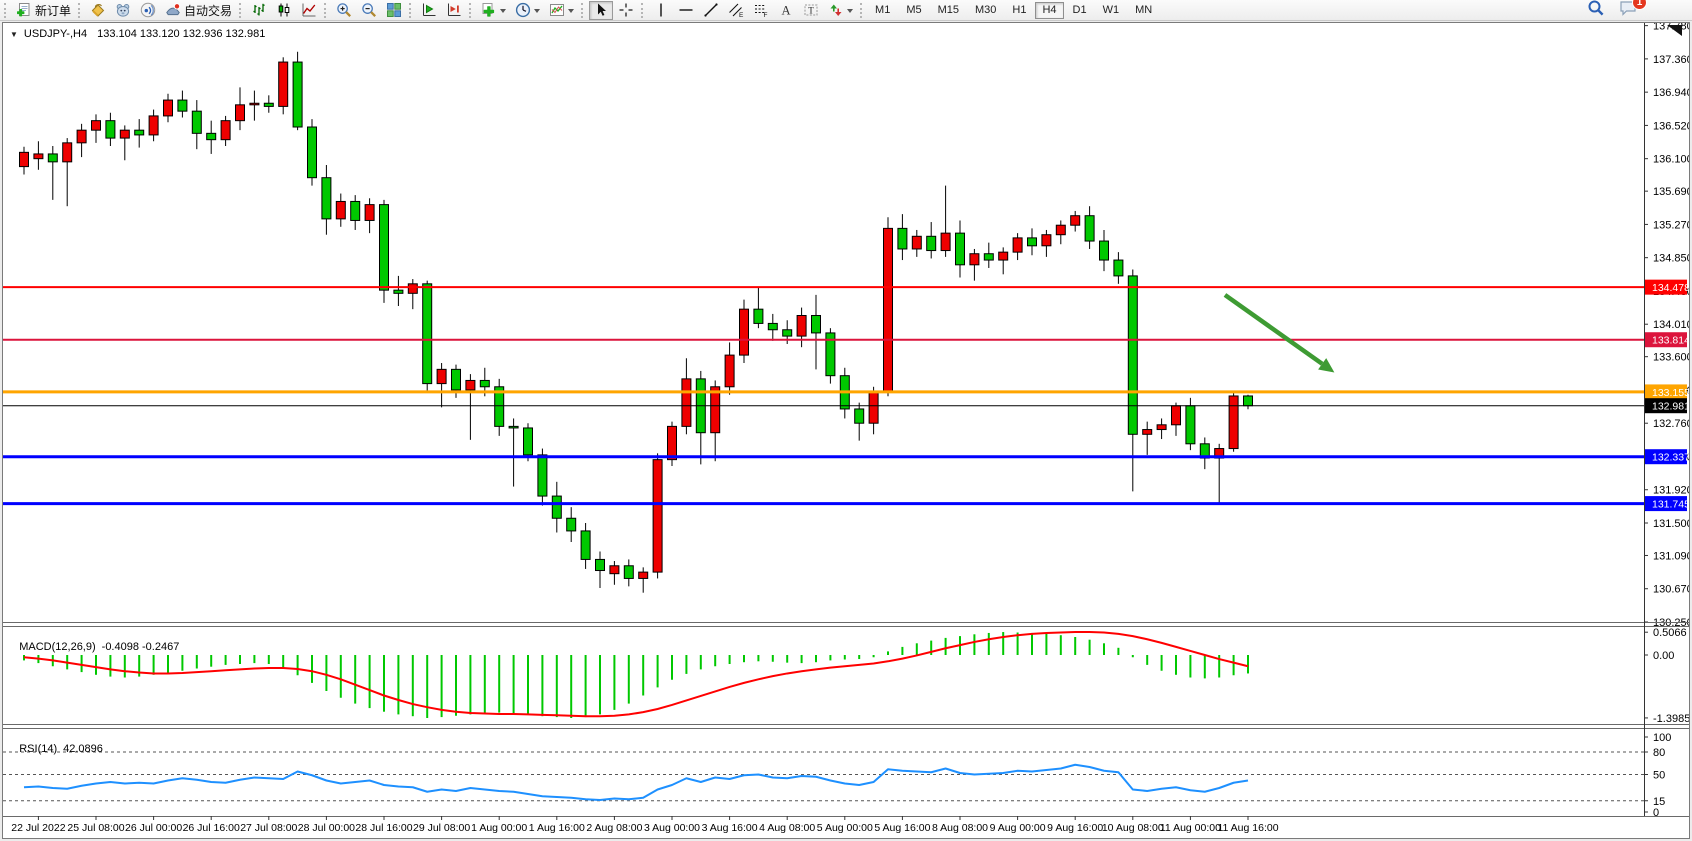  I want to click on zoom-out-button, so click(369, 10).